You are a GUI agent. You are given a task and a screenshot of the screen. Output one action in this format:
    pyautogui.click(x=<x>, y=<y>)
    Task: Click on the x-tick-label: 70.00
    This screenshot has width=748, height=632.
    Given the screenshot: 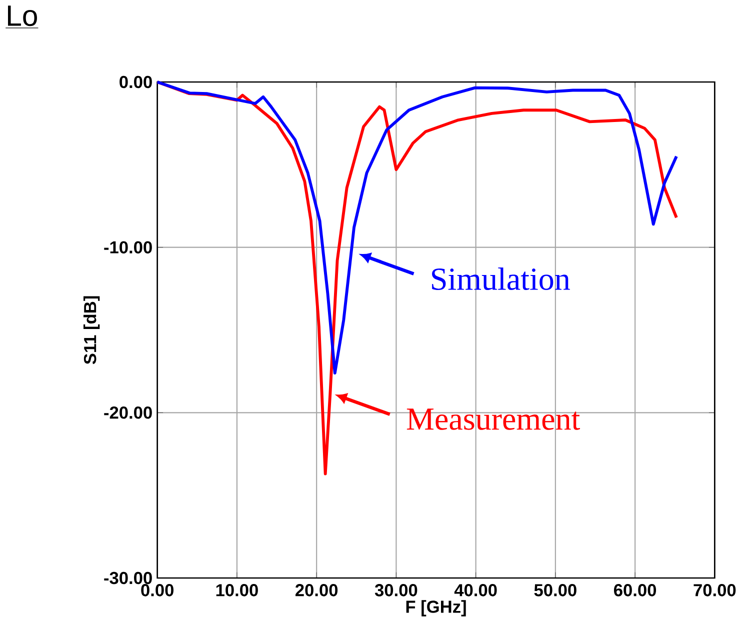 What is the action you would take?
    pyautogui.click(x=715, y=590)
    